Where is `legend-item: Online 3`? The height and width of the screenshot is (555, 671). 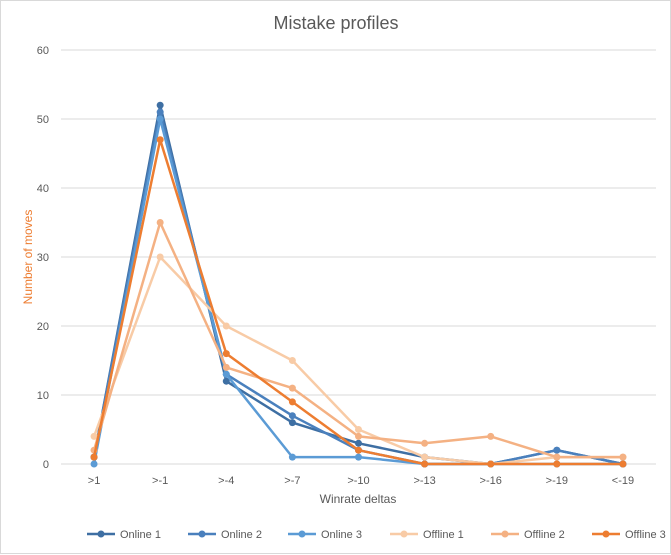 legend-item: Online 3 is located at coordinates (325, 535).